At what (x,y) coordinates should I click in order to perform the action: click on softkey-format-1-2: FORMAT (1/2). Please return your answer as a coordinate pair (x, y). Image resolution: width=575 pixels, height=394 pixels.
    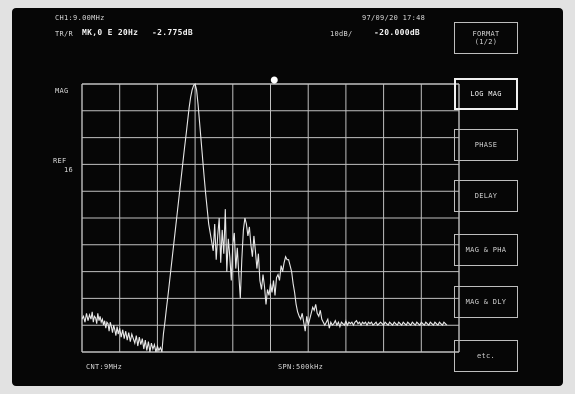
    Looking at the image, I should click on (486, 38).